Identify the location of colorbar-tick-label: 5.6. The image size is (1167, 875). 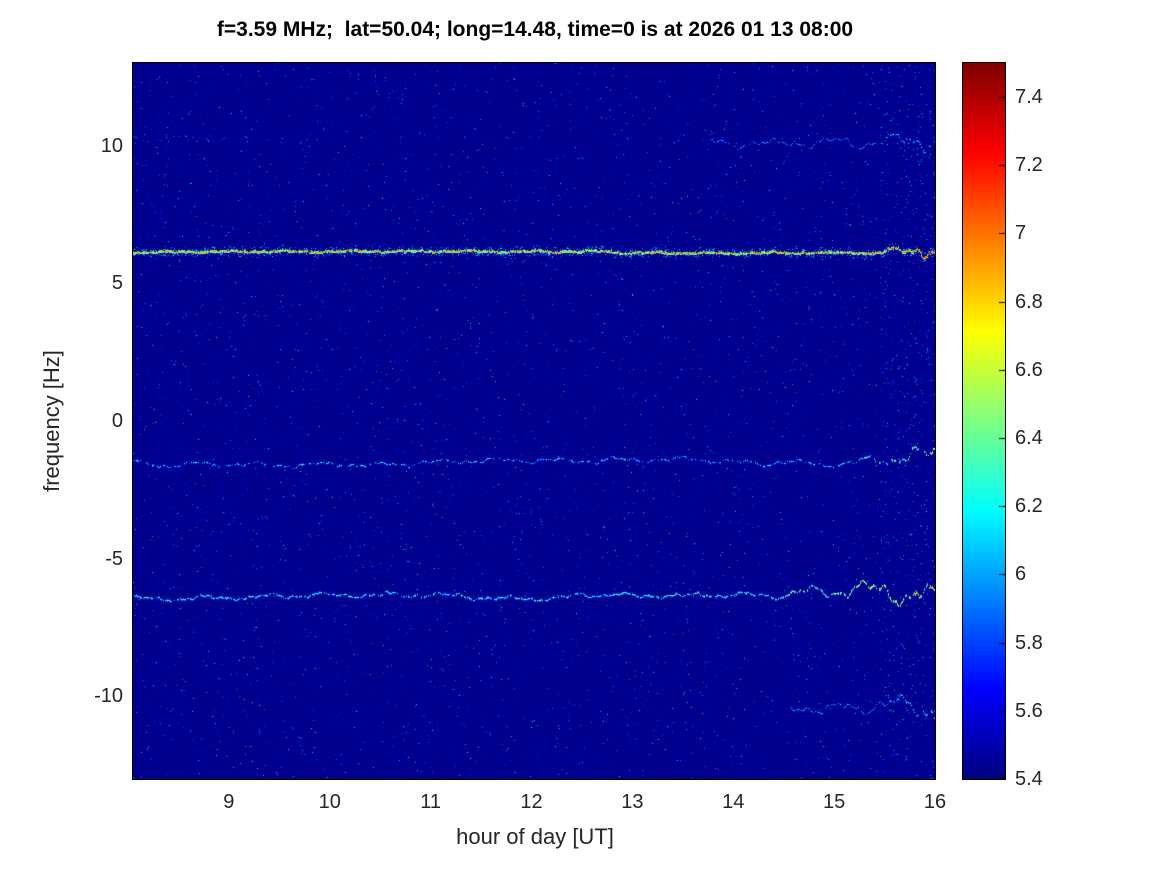
(1029, 710).